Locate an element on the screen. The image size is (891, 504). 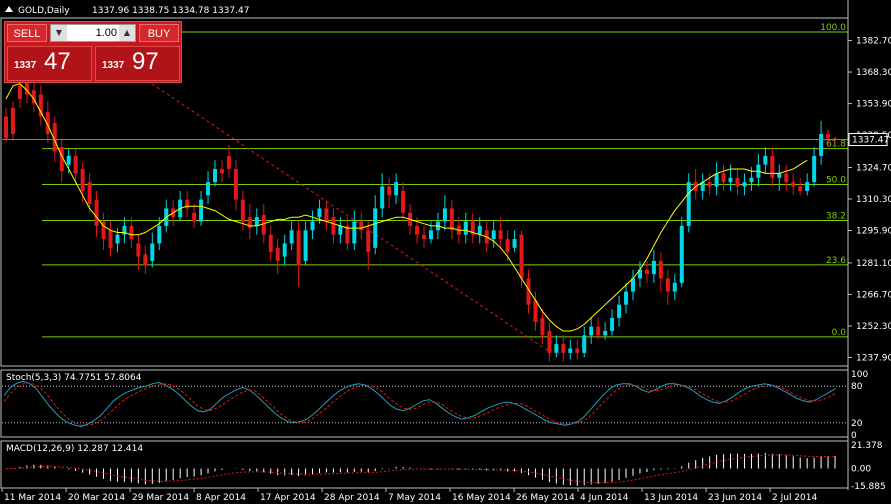
macd-axis-label: 0.00 is located at coordinates (861, 470).